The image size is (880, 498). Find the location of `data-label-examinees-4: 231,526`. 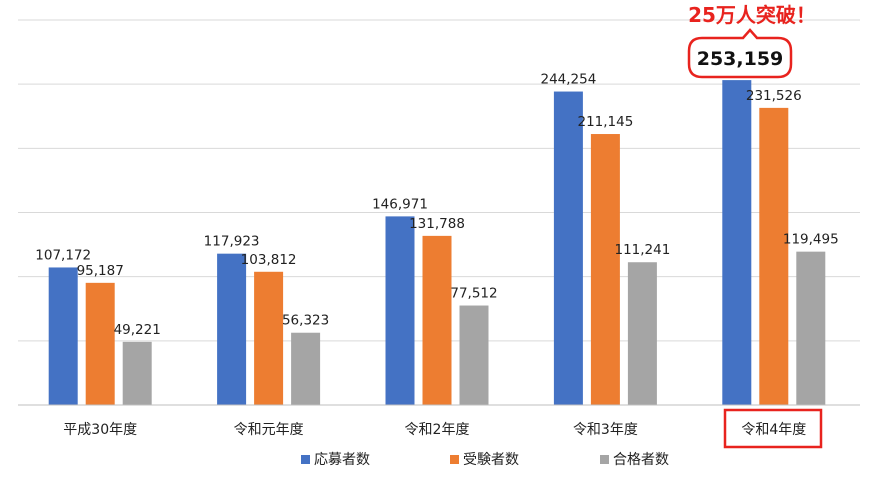

data-label-examinees-4: 231,526 is located at coordinates (774, 96).